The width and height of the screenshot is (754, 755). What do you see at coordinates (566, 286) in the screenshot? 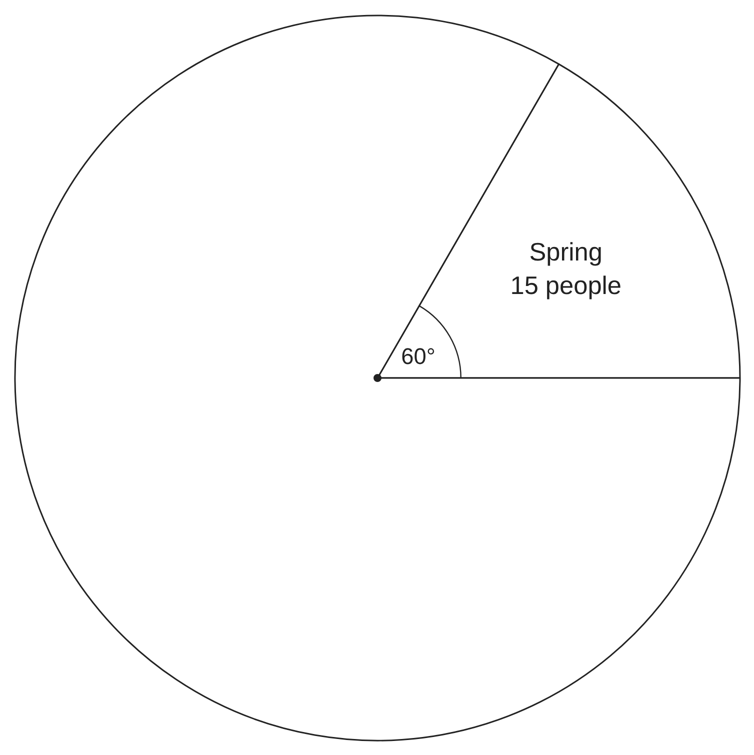
I see `data-label: 15 people` at bounding box center [566, 286].